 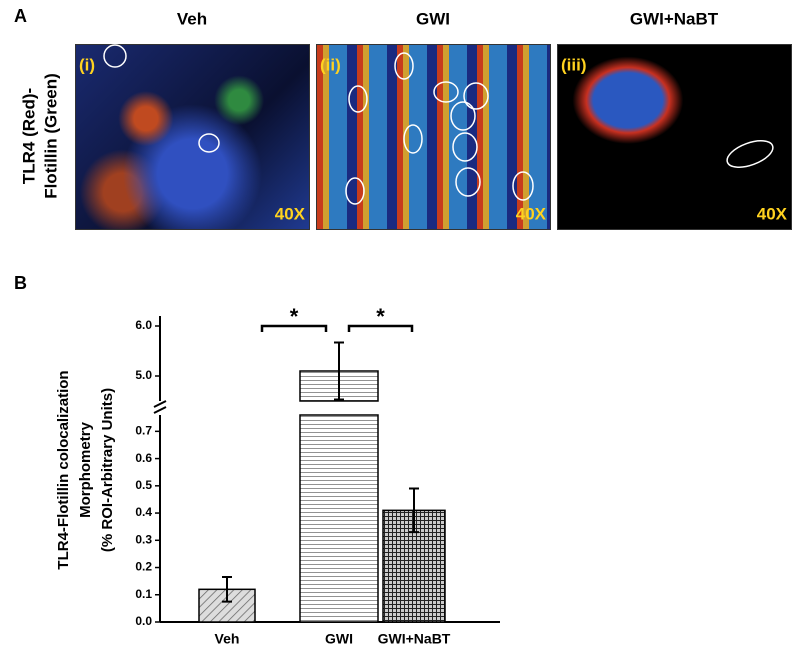 I want to click on x-tick-label: Veh, so click(x=227, y=639).